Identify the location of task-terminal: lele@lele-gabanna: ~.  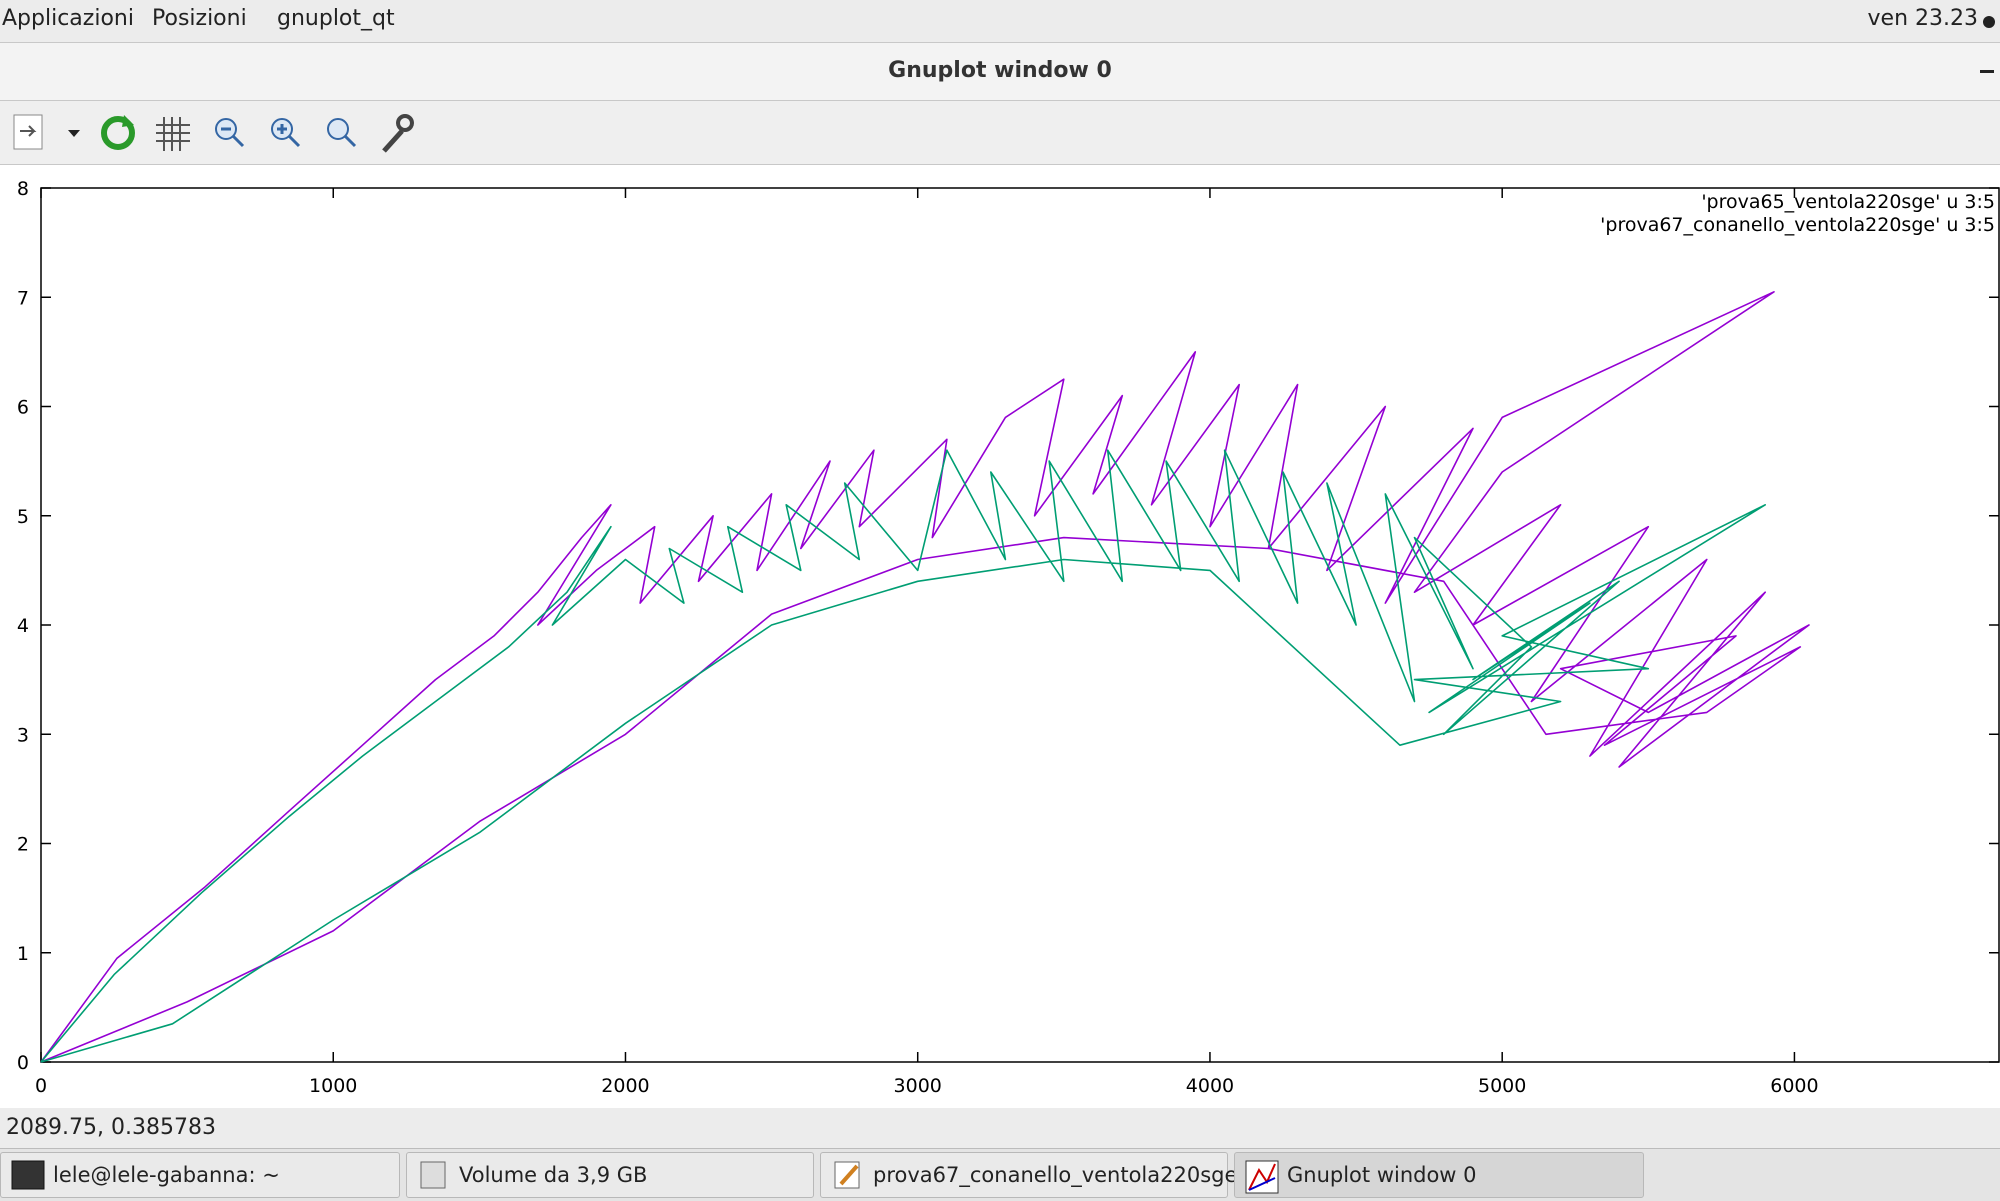
(200, 1175).